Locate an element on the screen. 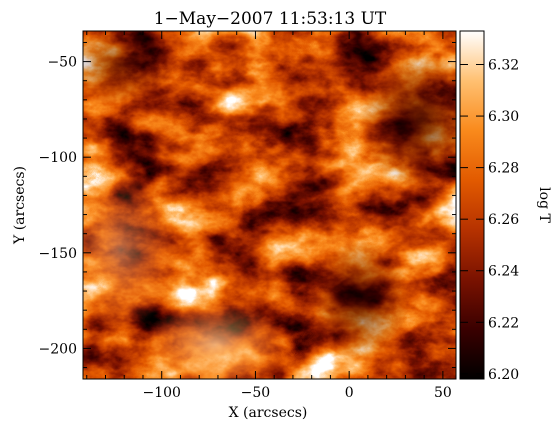 This screenshot has height=421, width=551. colorbar-tick-label: 6.26 is located at coordinates (503, 220).